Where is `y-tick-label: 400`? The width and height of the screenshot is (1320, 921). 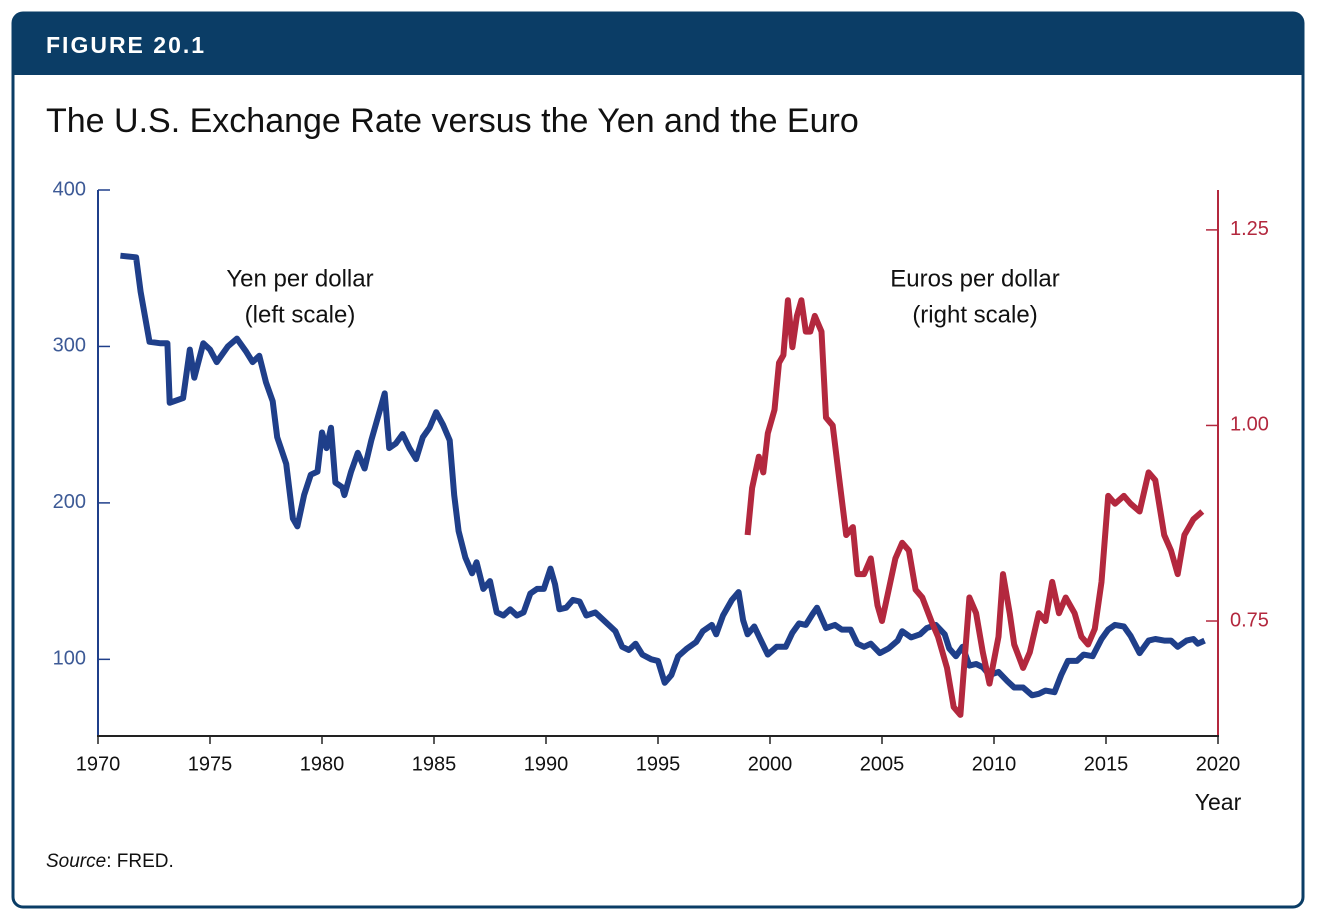
y-tick-label: 400 is located at coordinates (69, 189).